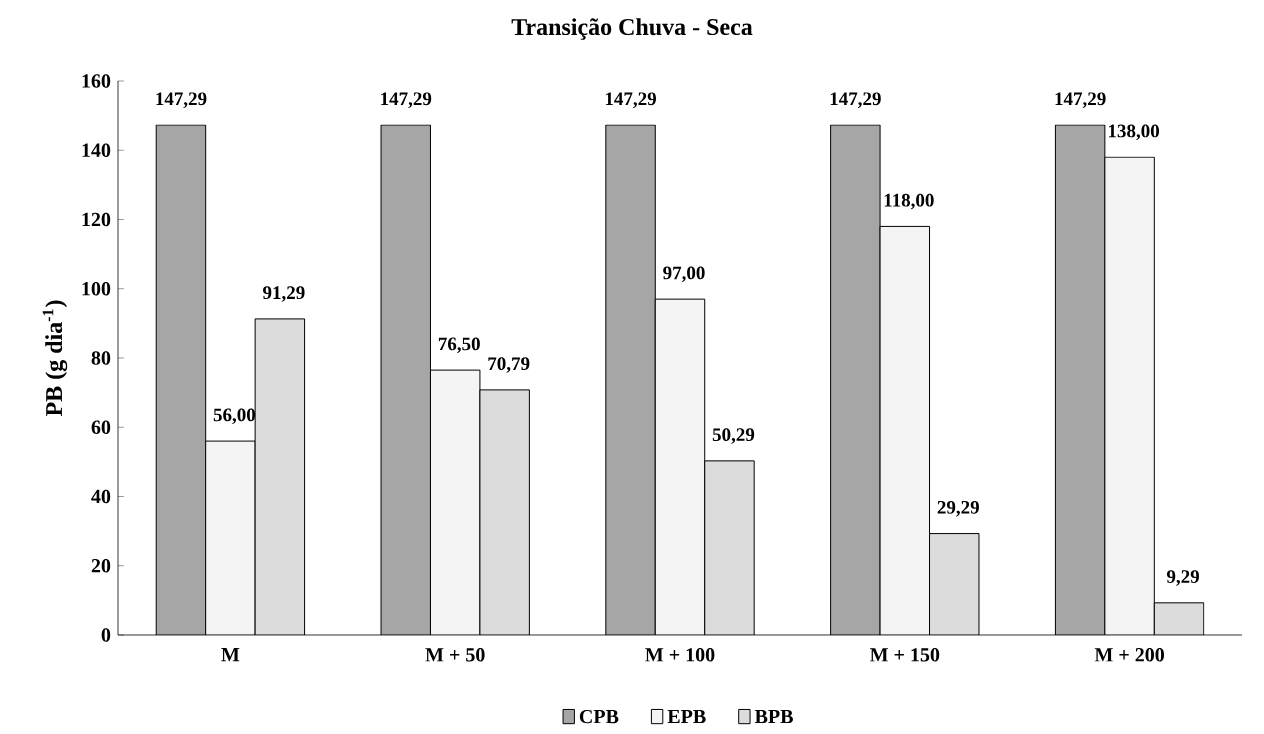  I want to click on data-label: 91,29, so click(284, 294).